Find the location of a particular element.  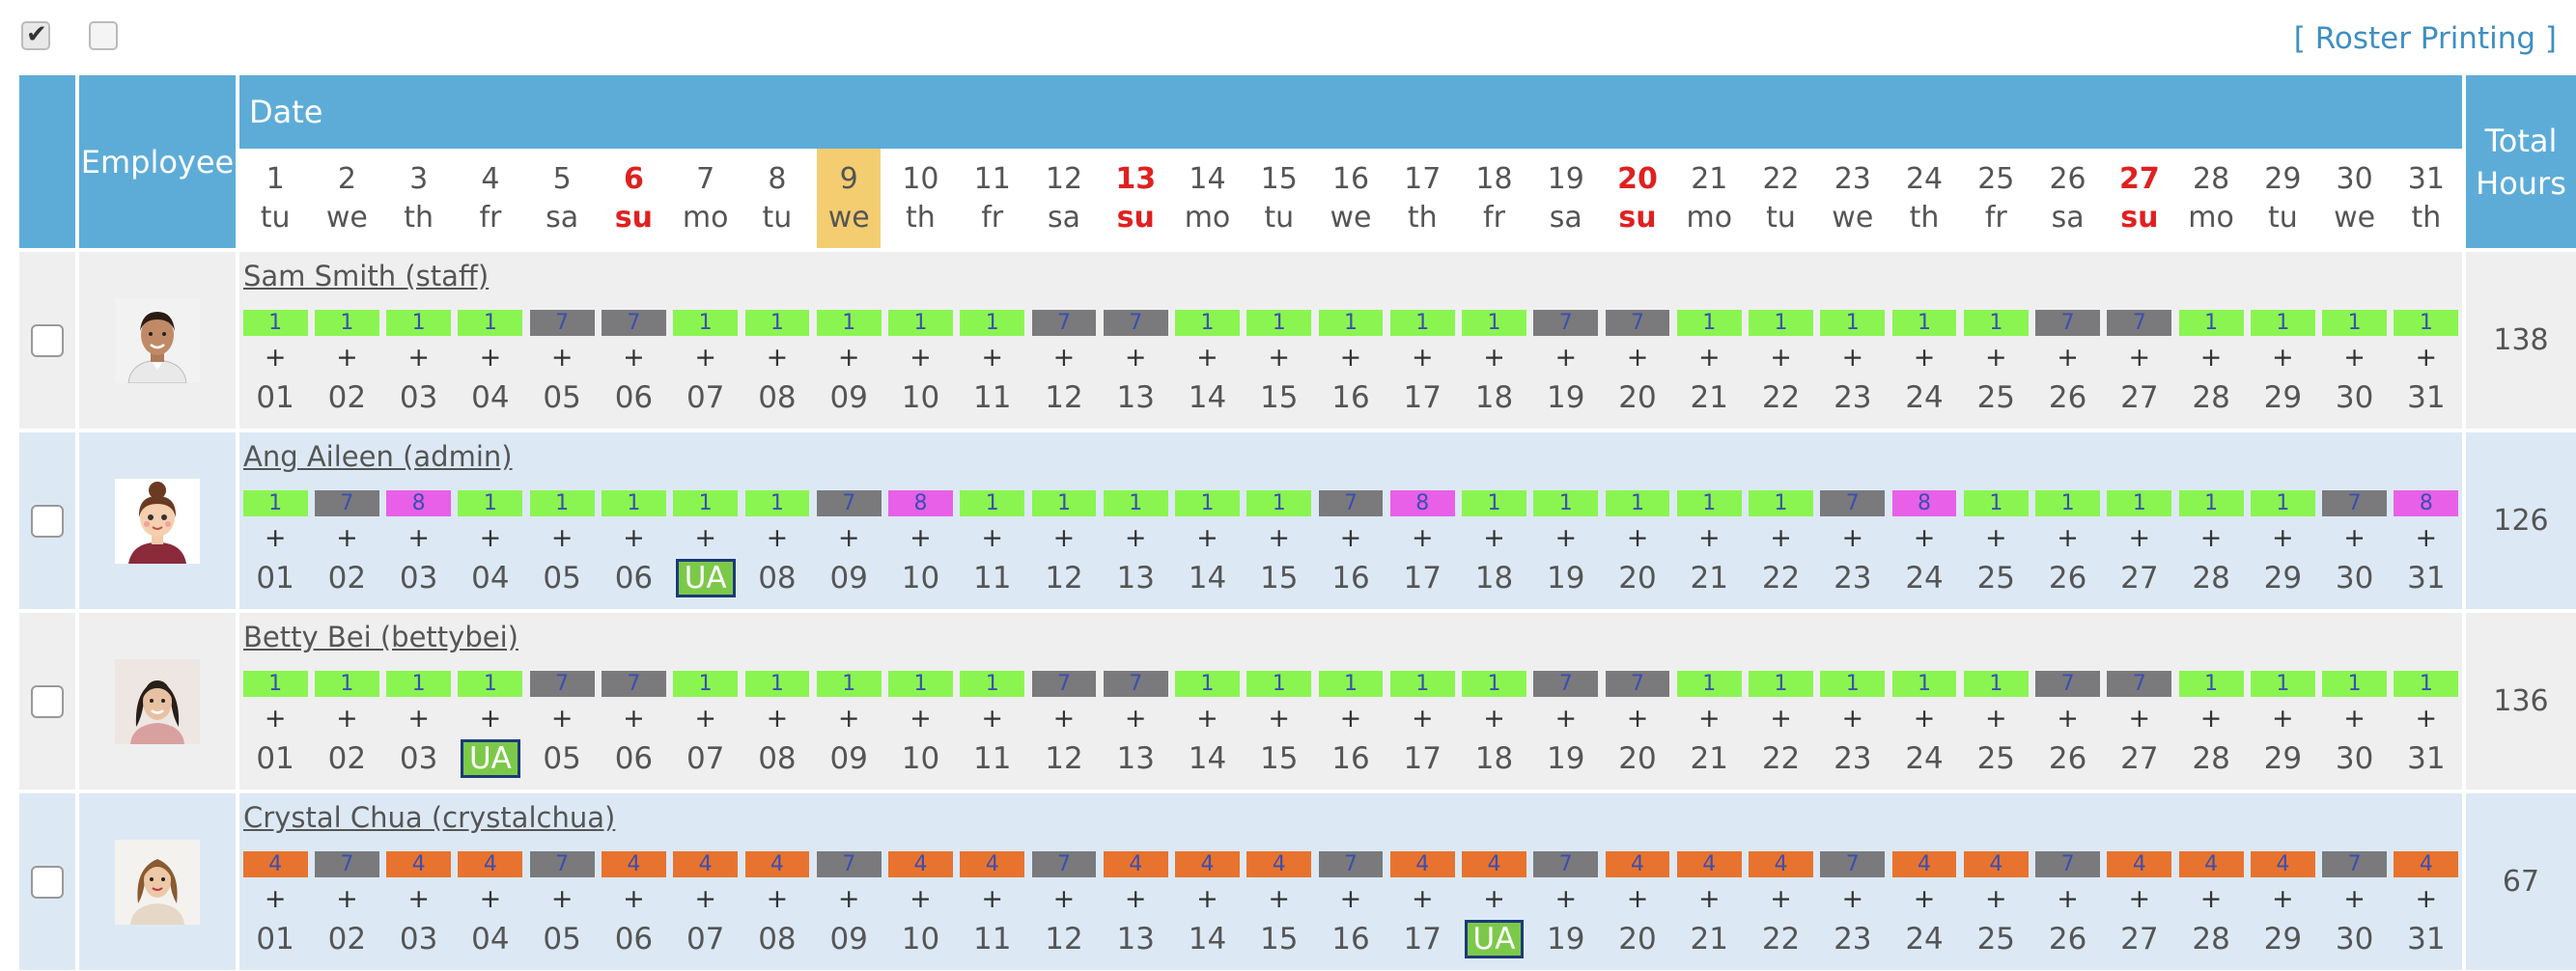

day-header-cell: 27 su is located at coordinates (2140, 199).